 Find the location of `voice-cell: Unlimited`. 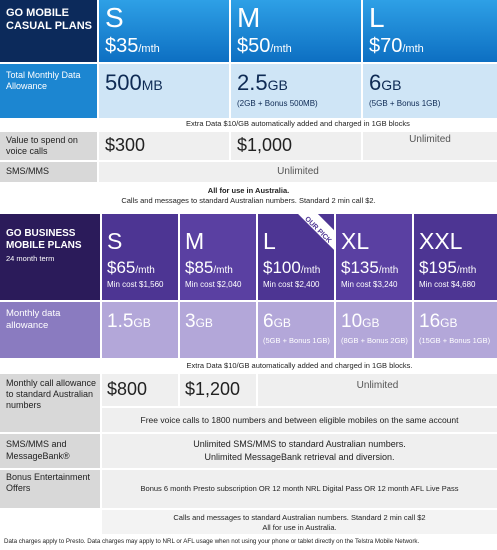

voice-cell: Unlimited is located at coordinates (430, 146).